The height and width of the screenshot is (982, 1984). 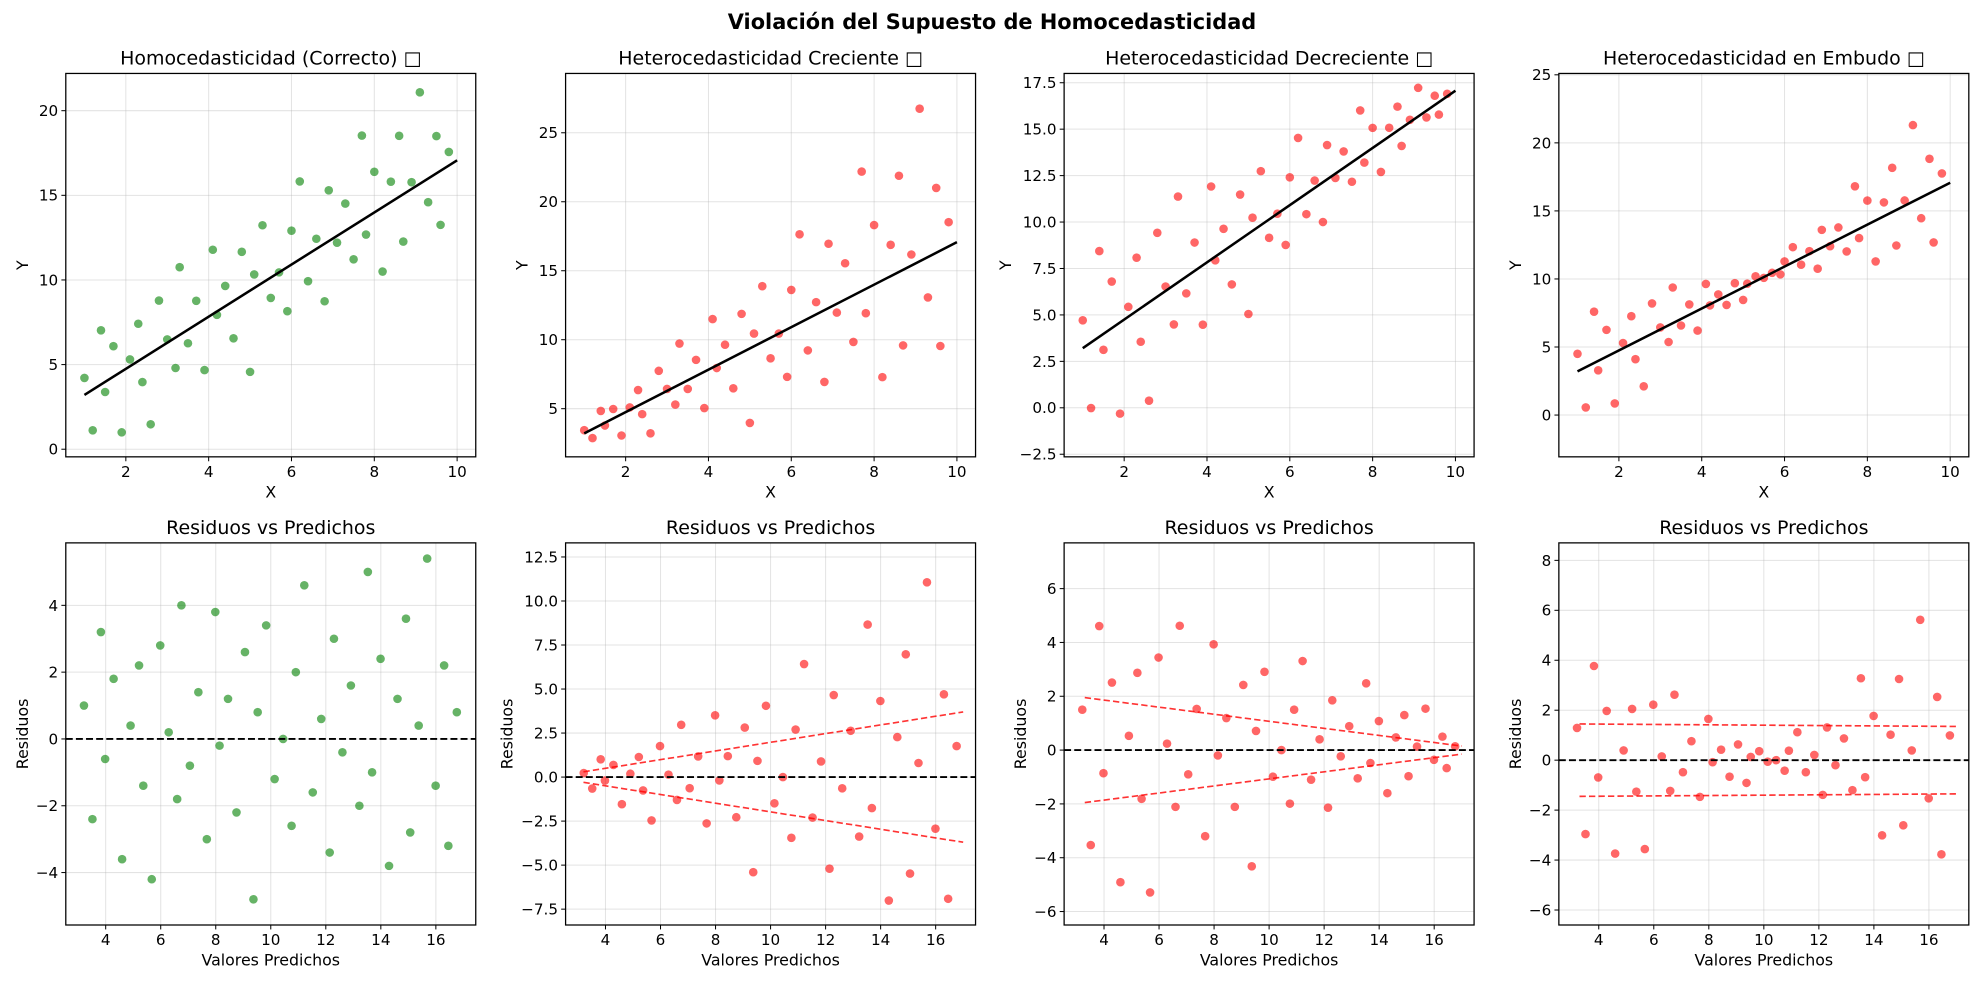 I want to click on panel-2-top-y-tick-label: 15, so click(x=548, y=271).